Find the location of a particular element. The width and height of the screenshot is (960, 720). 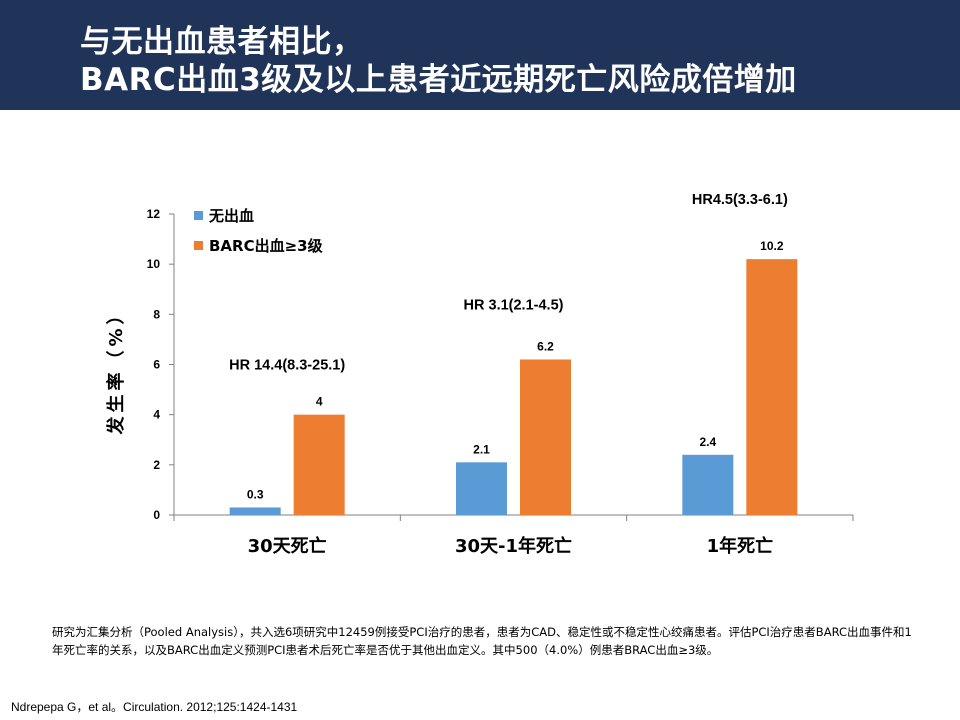

x-tick-label: 30天死亡 is located at coordinates (287, 546).